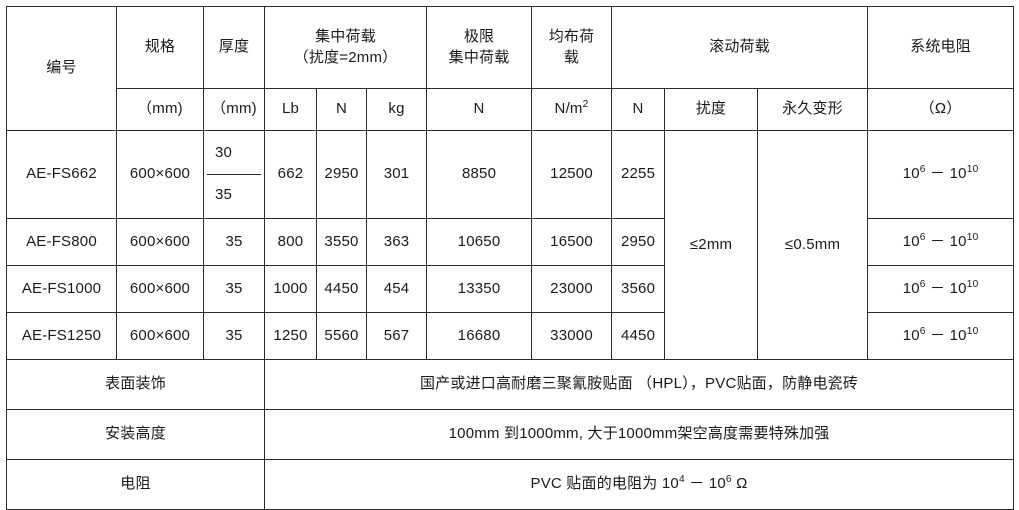 The height and width of the screenshot is (510, 1019). What do you see at coordinates (740, 47) in the screenshot?
I see `header-rolling-load: 滚动荷载` at bounding box center [740, 47].